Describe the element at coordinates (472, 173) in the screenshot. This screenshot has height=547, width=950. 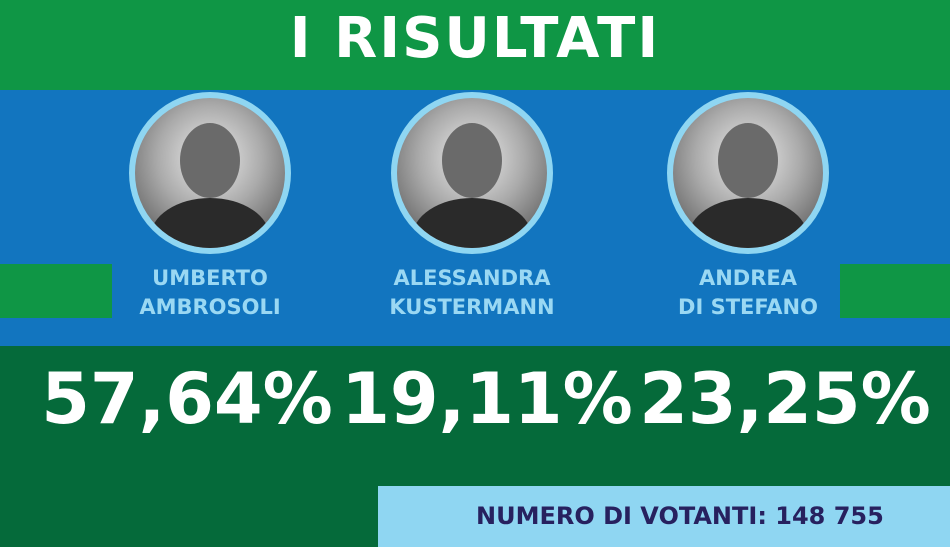
I see `candidate-photo-kustermann` at that location.